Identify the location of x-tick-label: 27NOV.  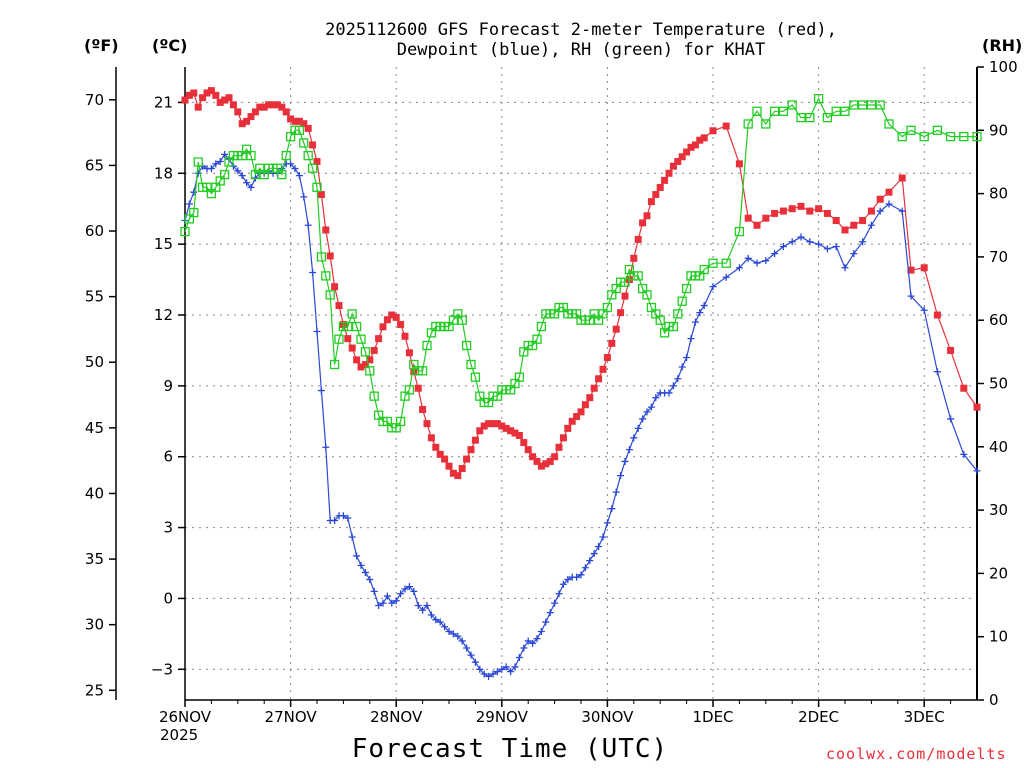
(291, 717).